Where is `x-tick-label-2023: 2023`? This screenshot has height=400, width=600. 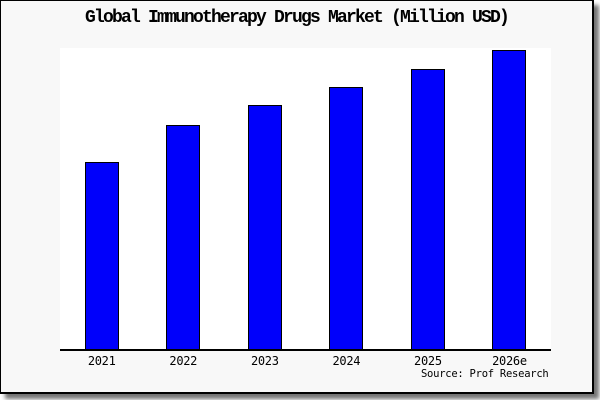 x-tick-label-2023: 2023 is located at coordinates (264, 360).